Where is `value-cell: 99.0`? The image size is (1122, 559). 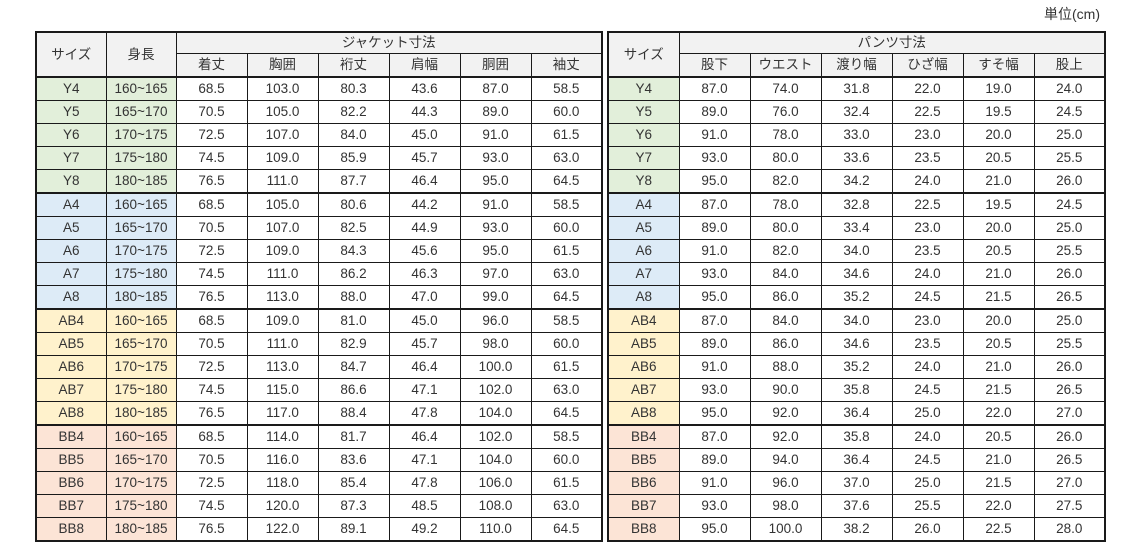
value-cell: 99.0 is located at coordinates (495, 297).